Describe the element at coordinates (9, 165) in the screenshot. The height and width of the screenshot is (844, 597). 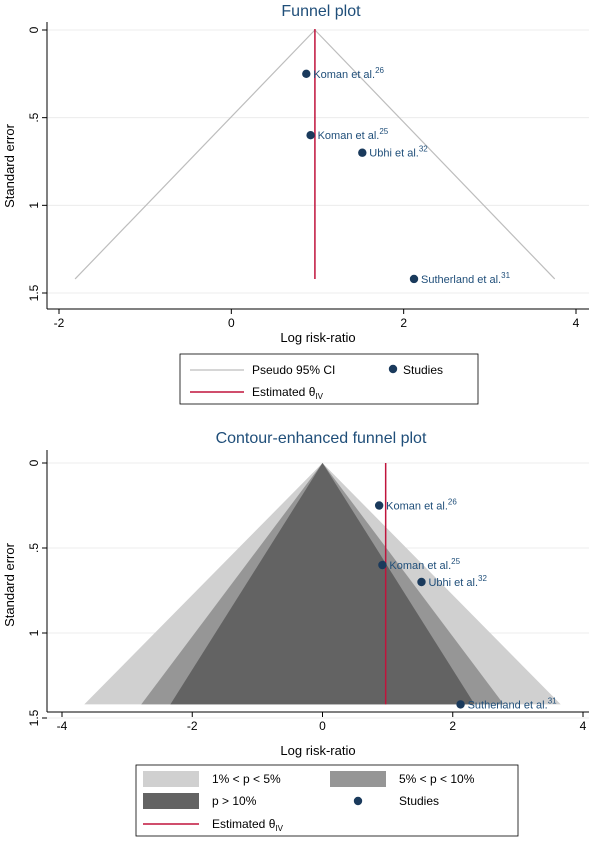
I see `chart1-y-axis-label: Standard error` at that location.